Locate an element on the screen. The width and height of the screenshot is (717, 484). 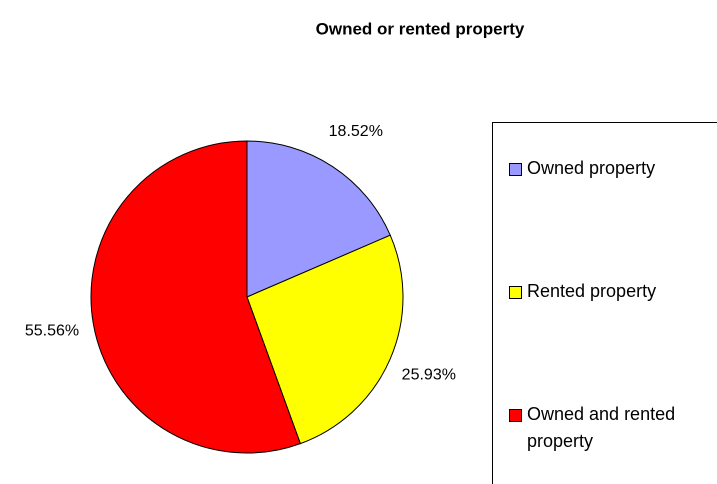
data-label: 55.56% is located at coordinates (52, 331).